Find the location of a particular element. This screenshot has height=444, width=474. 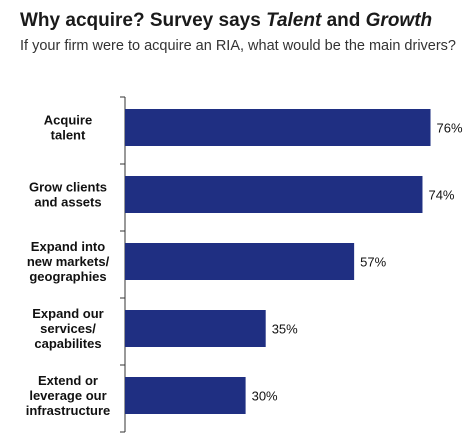

title-mid: and is located at coordinates (343, 20).